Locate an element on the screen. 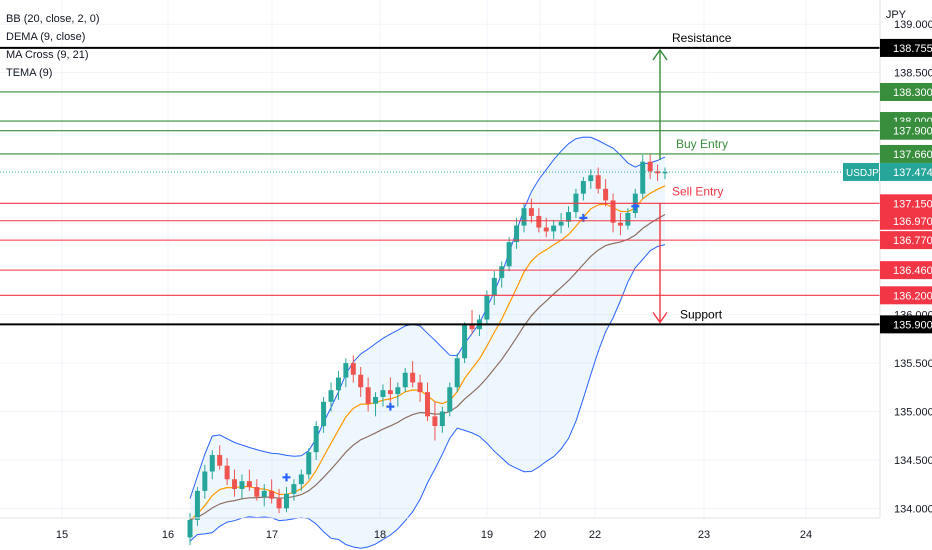 This screenshot has height=550, width=932. level-tag-label: 136.460 is located at coordinates (912, 271).